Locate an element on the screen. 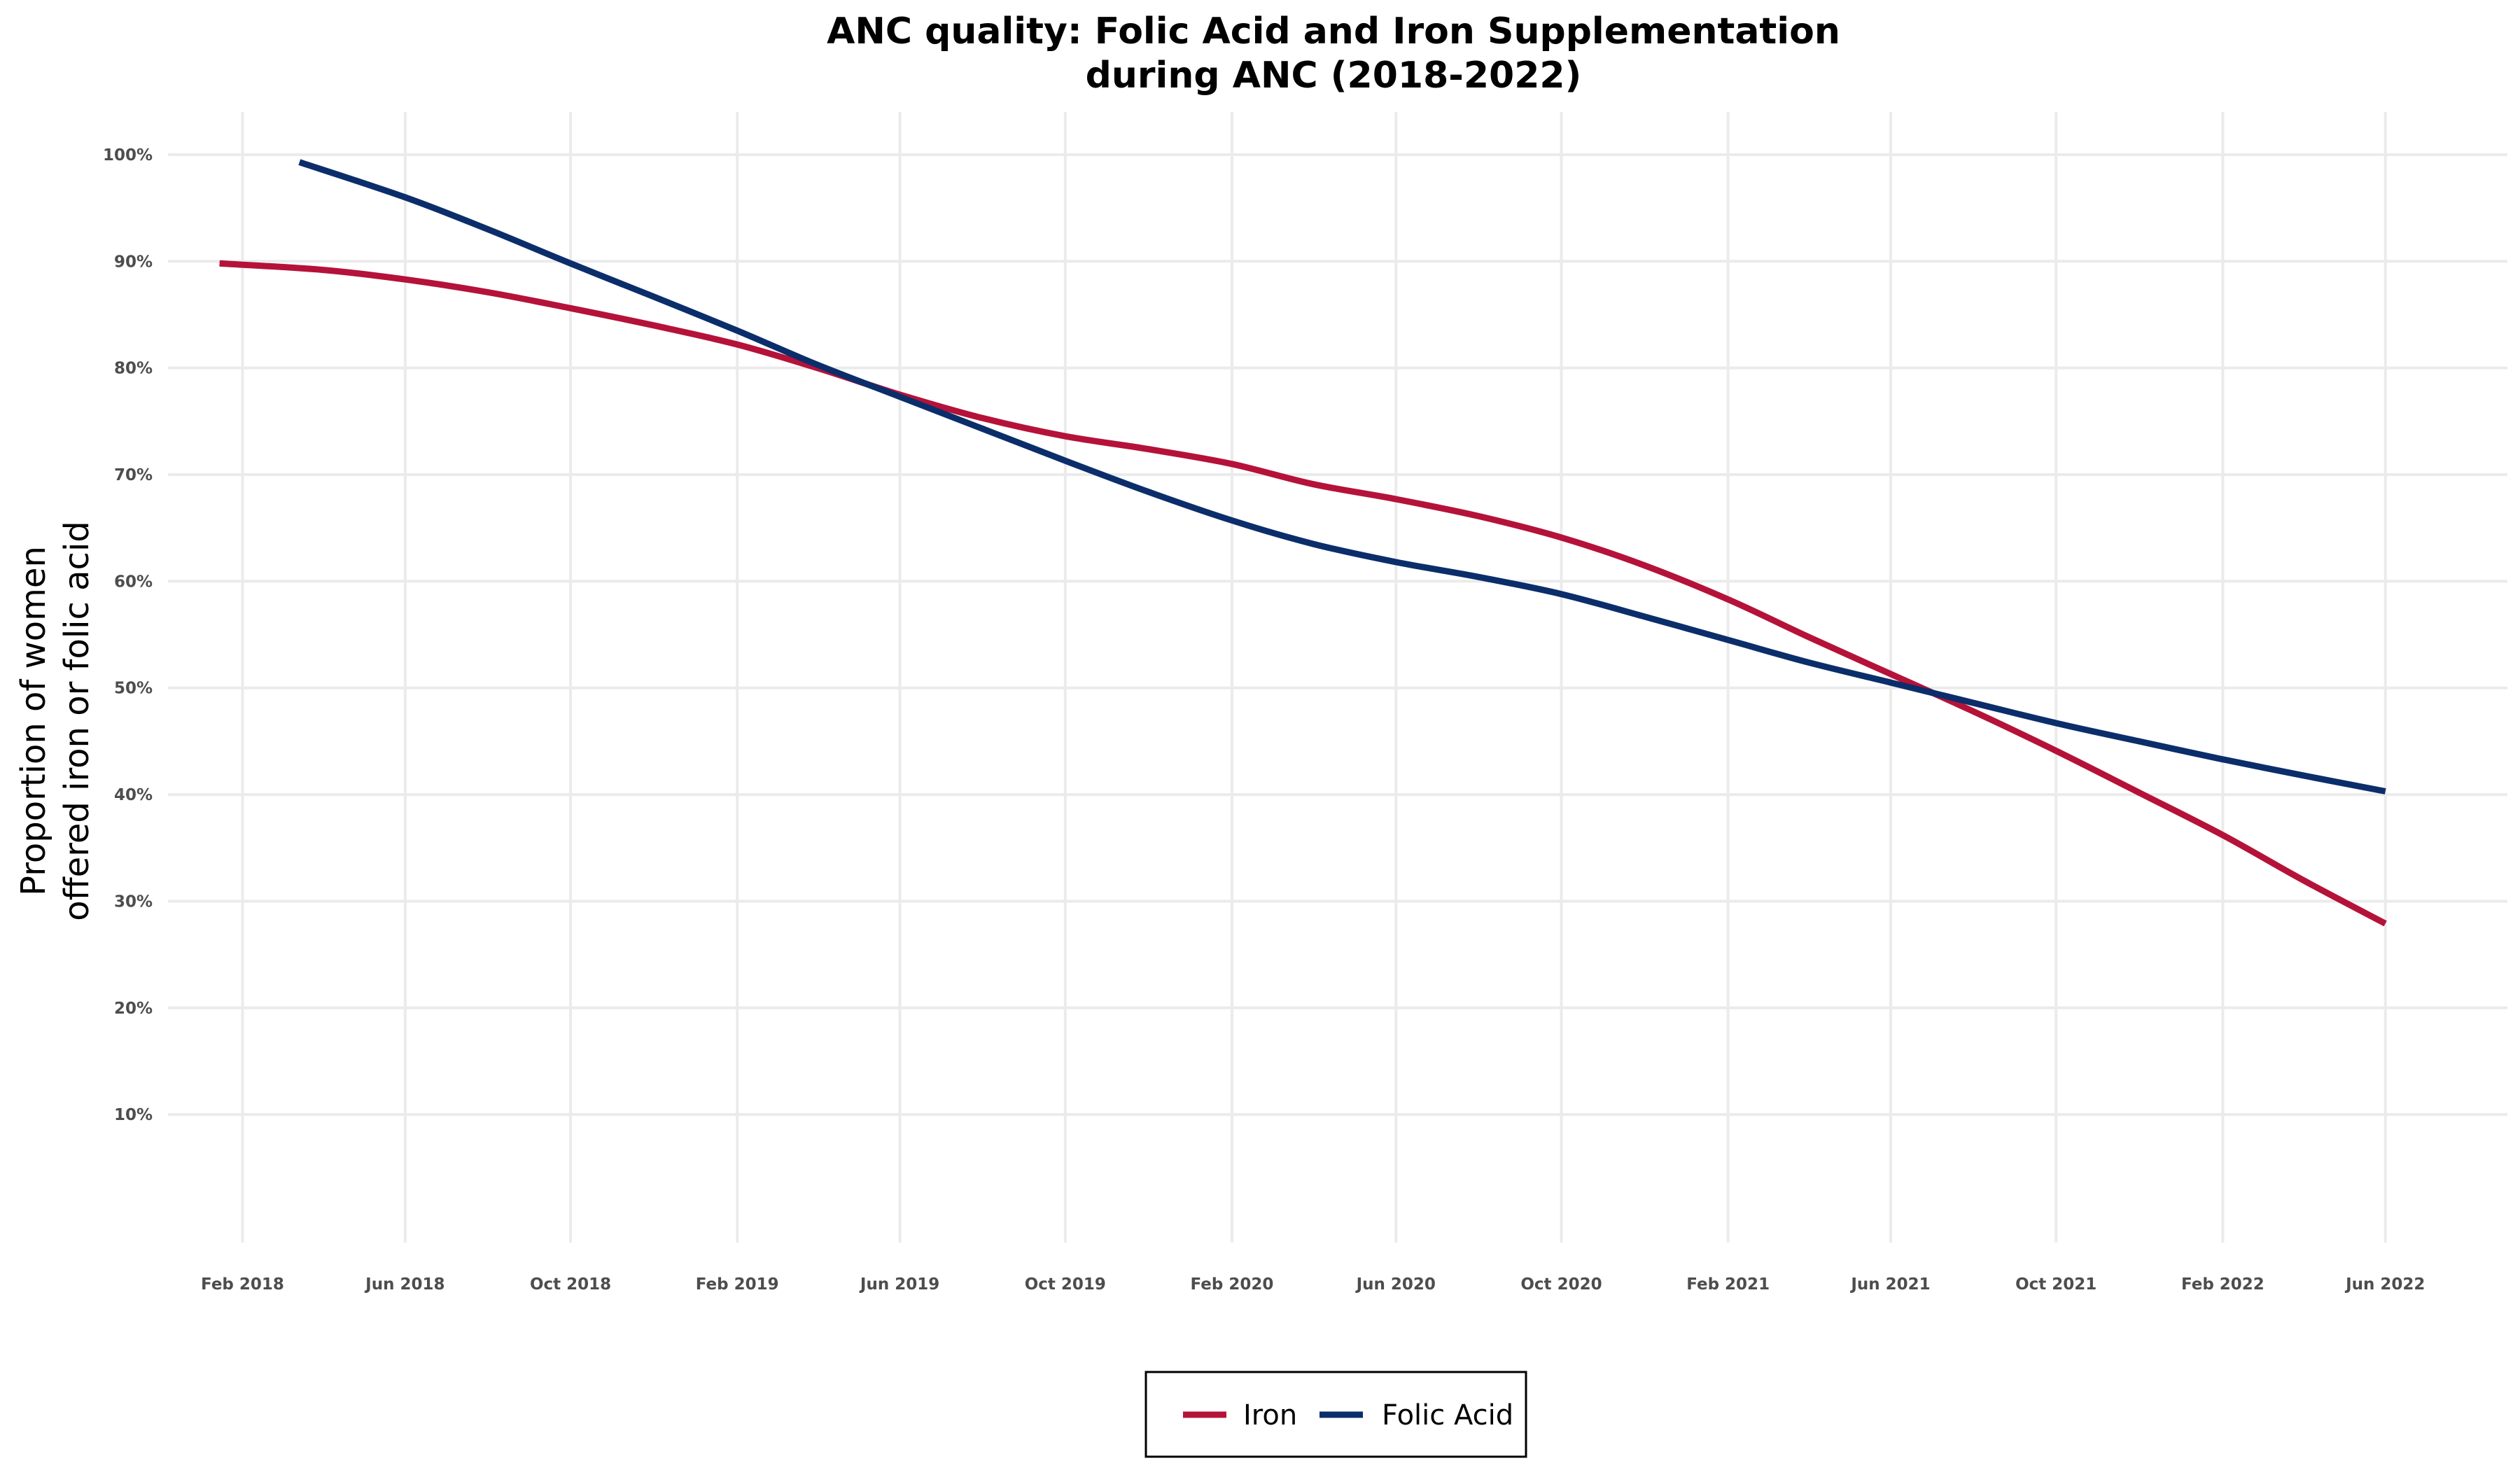 This screenshot has height=1470, width=2520. x-tick-label: Oct 2020 is located at coordinates (1561, 1284).